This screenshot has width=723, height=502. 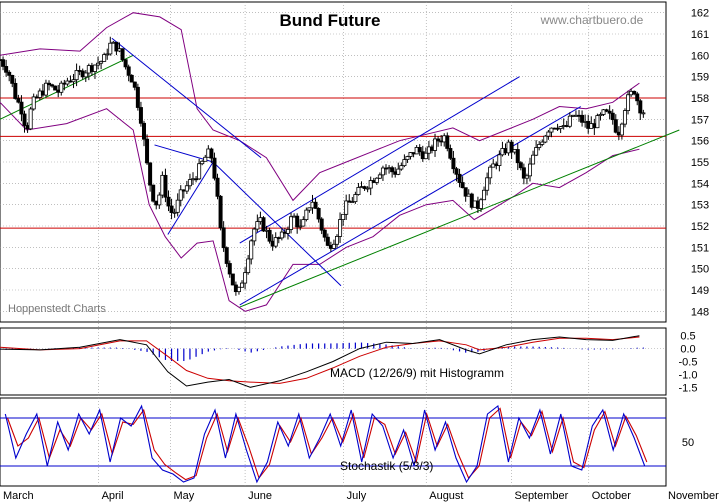 What do you see at coordinates (260, 496) in the screenshot?
I see `month-tick-label: June` at bounding box center [260, 496].